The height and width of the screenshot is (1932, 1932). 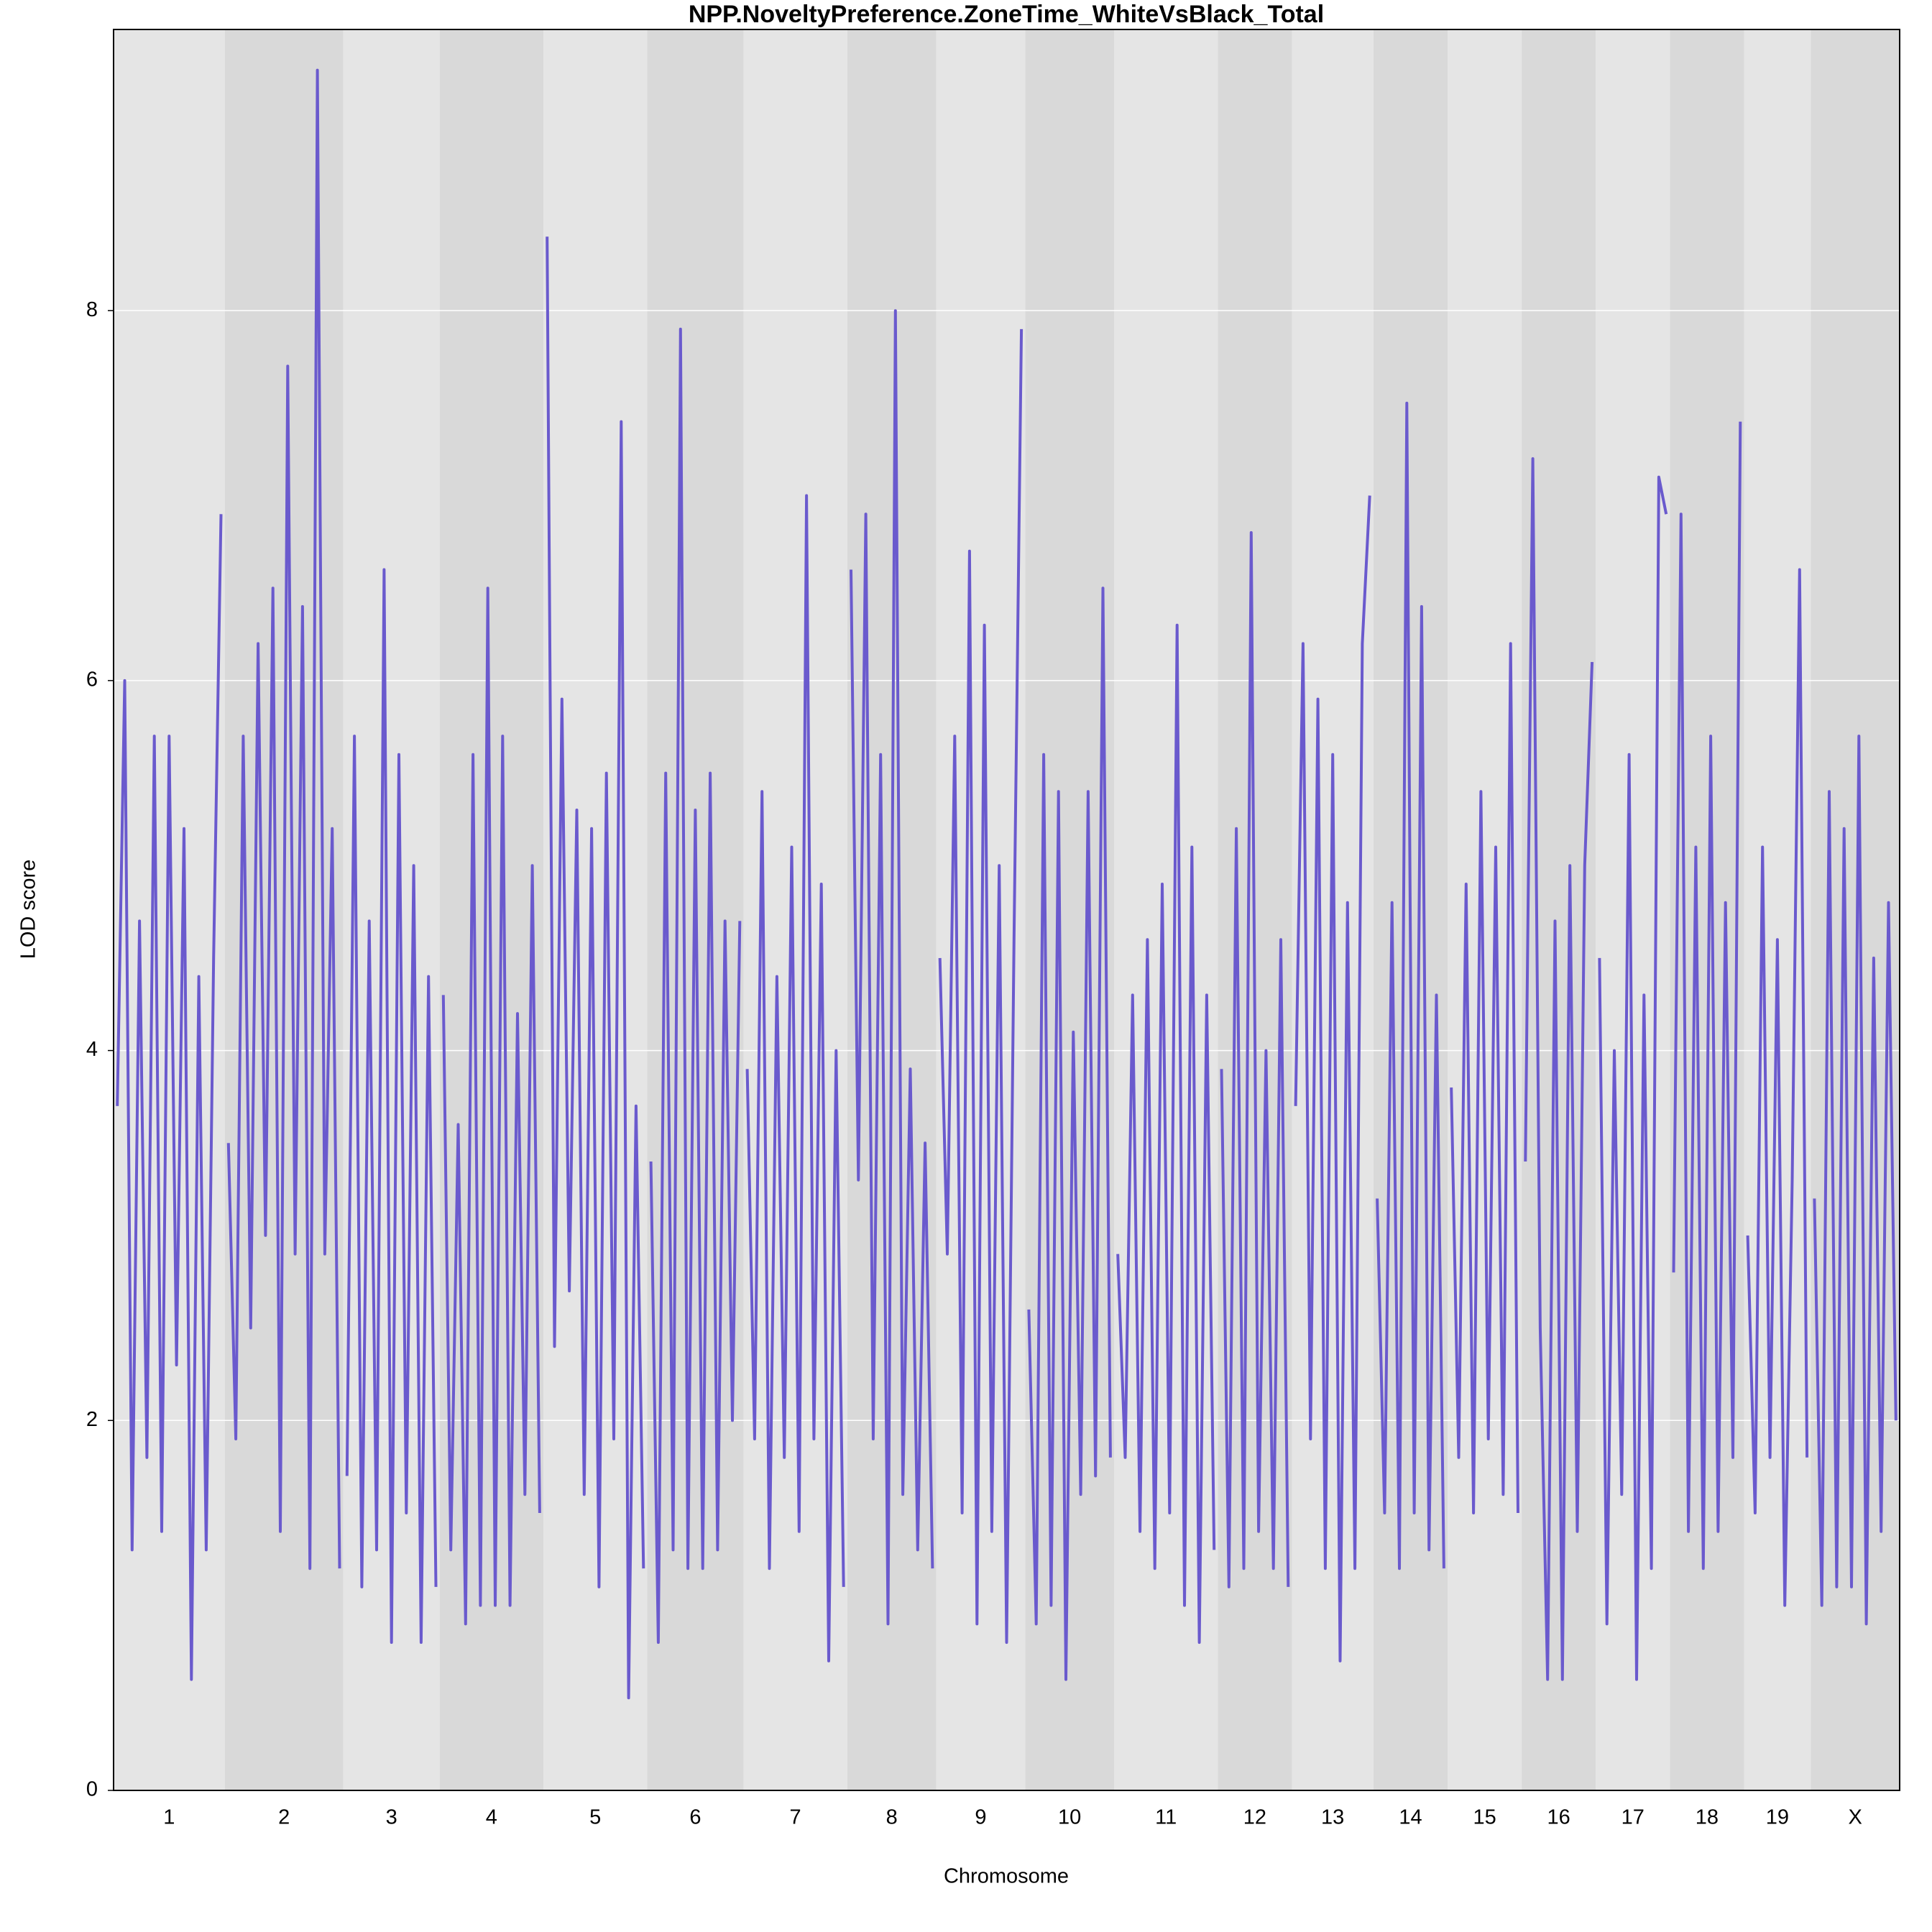 I want to click on x-tick-label: 5, so click(x=595, y=1817).